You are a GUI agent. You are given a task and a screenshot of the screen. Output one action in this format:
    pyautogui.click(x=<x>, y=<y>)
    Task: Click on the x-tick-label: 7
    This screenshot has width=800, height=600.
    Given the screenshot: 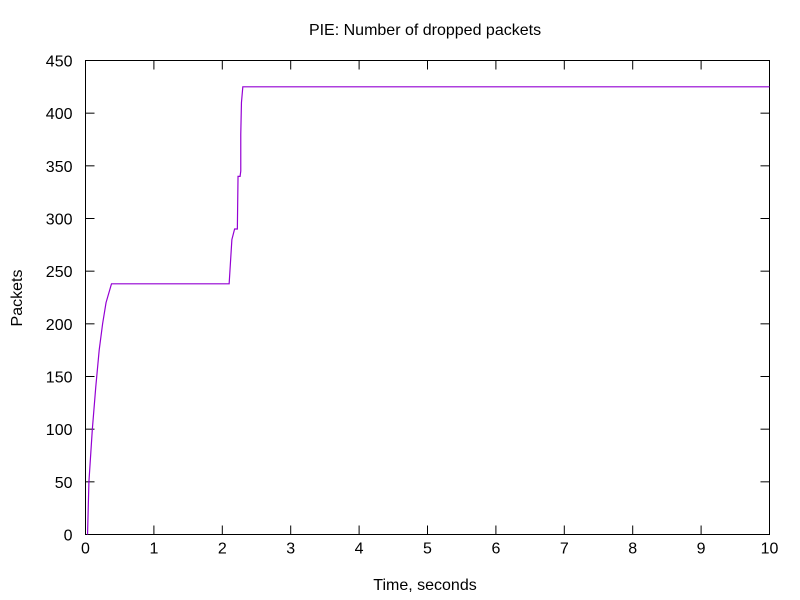 What is the action you would take?
    pyautogui.click(x=564, y=549)
    